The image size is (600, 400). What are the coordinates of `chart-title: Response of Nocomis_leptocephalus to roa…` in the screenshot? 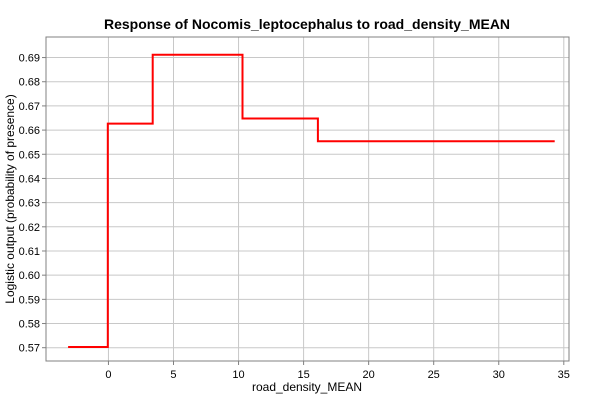 It's located at (307, 24).